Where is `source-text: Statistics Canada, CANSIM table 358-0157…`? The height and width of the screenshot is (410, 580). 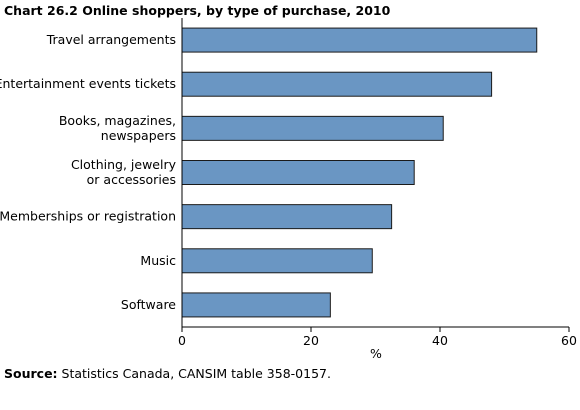
source-text: Statistics Canada, CANSIM table 358-0157… is located at coordinates (194, 373).